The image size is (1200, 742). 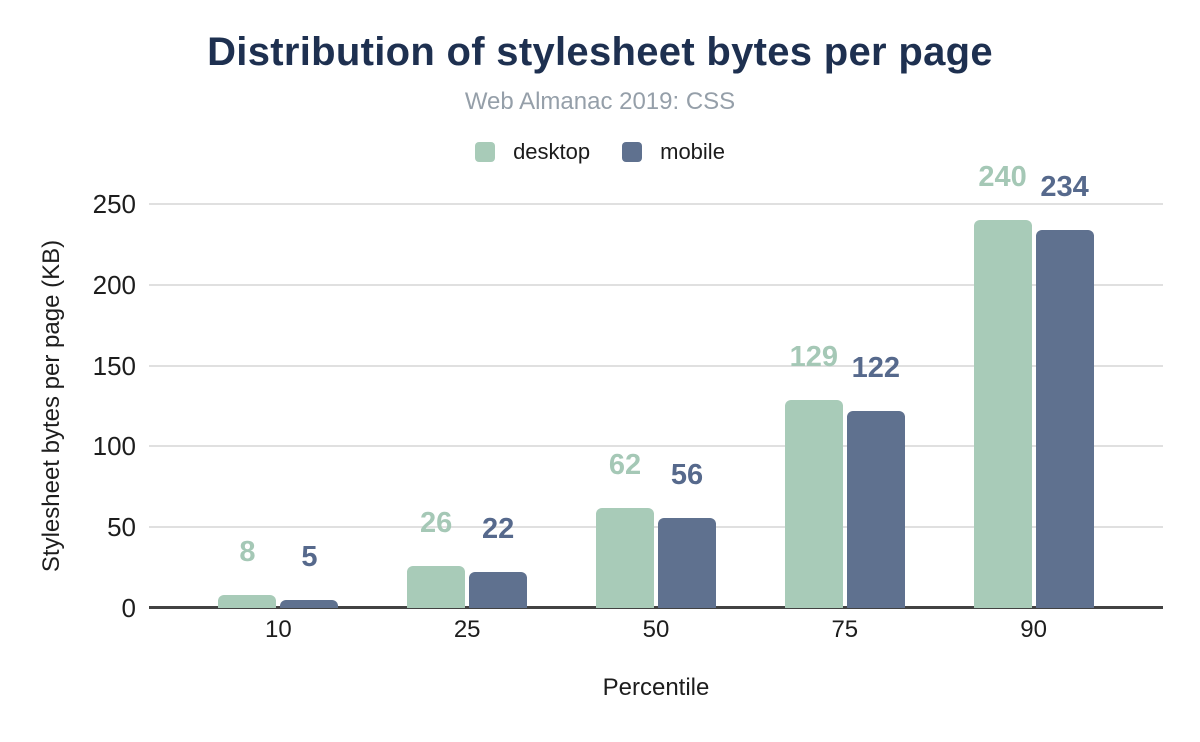 I want to click on legend: desktop mobile, so click(x=600, y=152).